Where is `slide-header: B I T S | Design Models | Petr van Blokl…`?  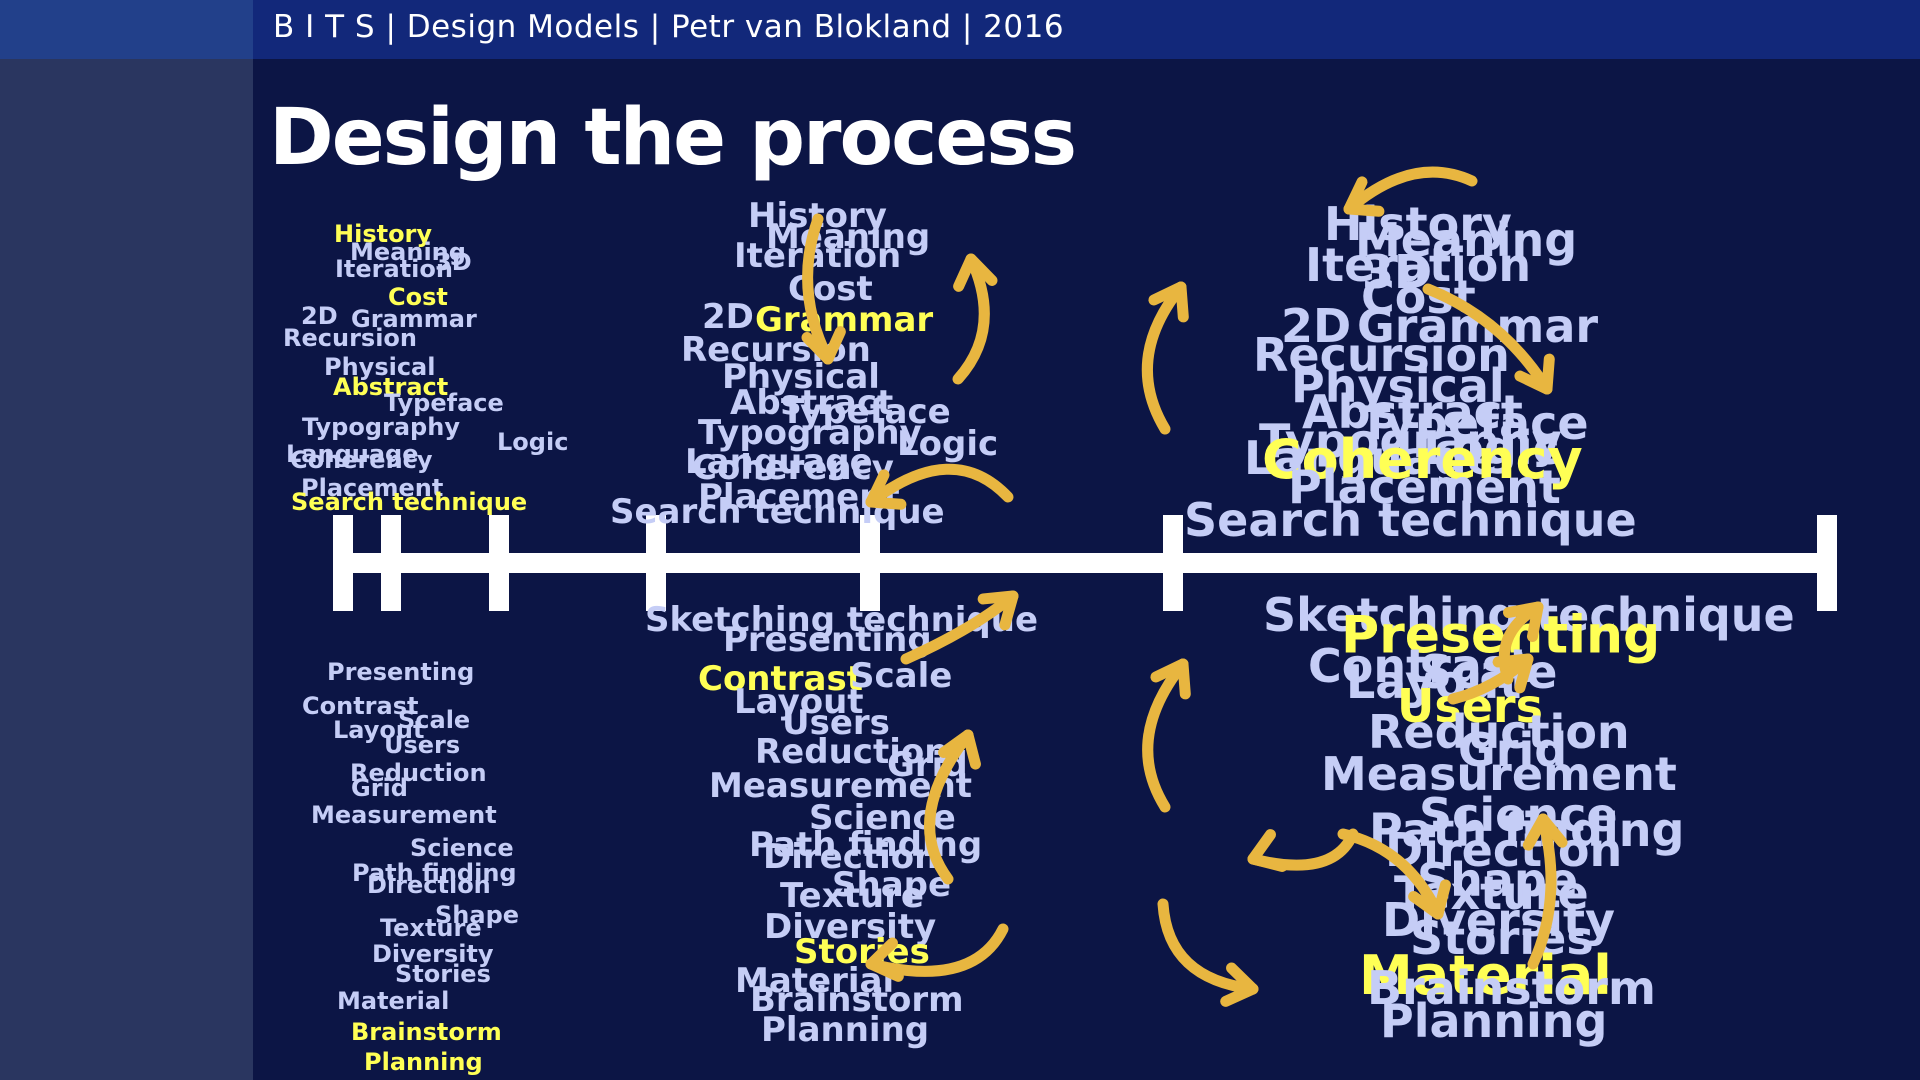 slide-header: B I T S | Design Models | Petr van Blokl… is located at coordinates (1086, 29).